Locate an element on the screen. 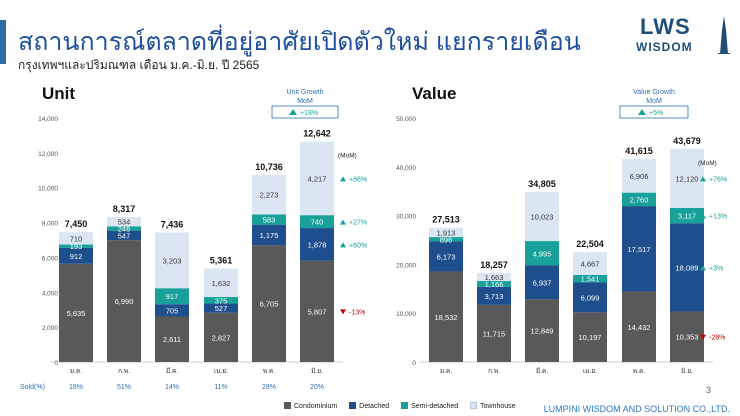  tower-icon is located at coordinates (724, 35).